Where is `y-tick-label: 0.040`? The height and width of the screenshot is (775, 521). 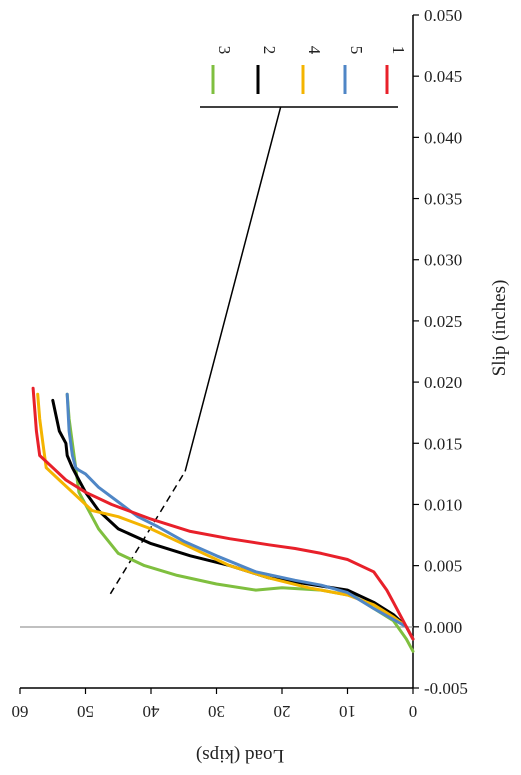
y-tick-label: 0.040 is located at coordinates (443, 137).